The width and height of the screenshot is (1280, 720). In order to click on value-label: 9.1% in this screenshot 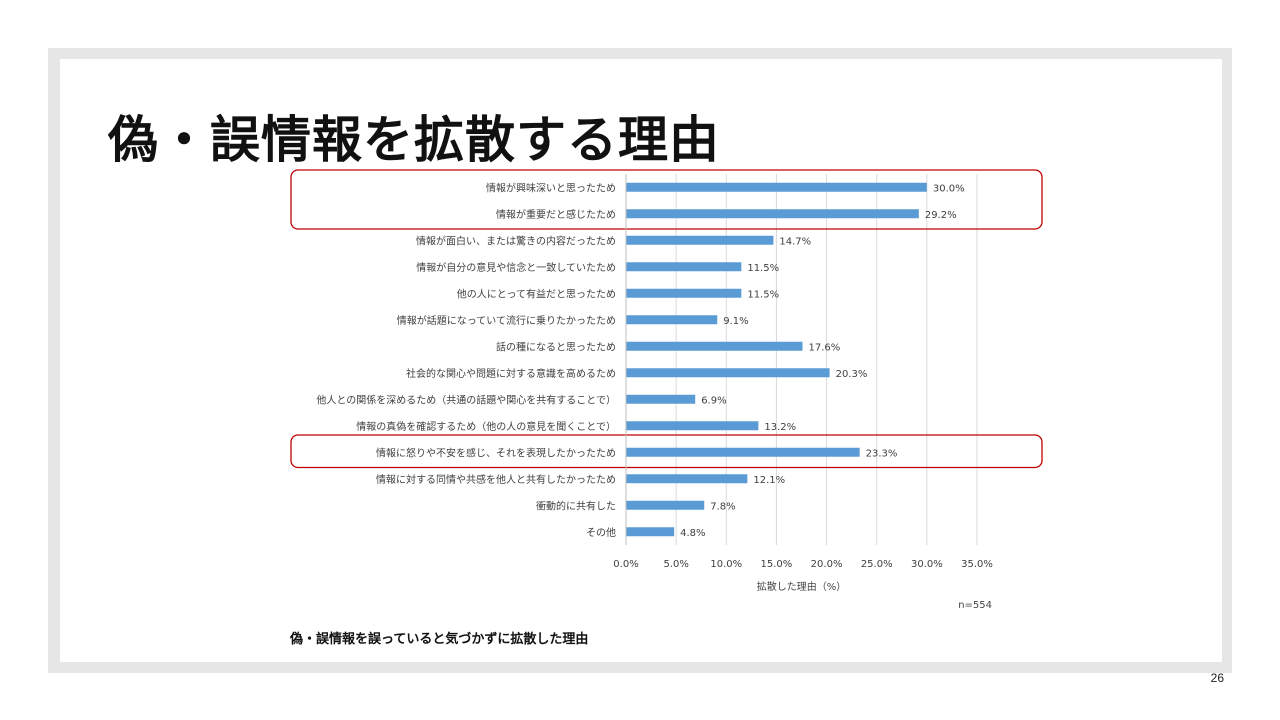, I will do `click(735, 321)`.